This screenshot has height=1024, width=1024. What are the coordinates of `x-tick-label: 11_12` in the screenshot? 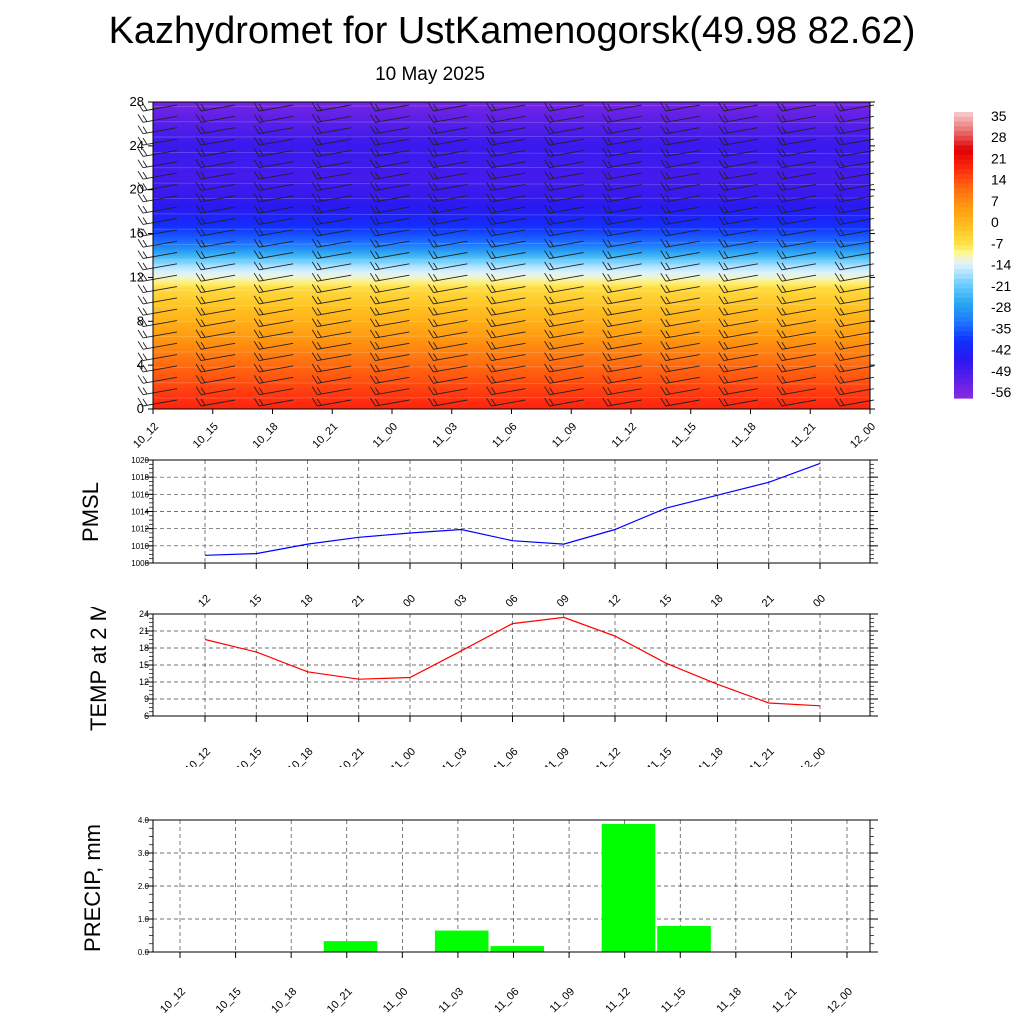 It's located at (609, 756).